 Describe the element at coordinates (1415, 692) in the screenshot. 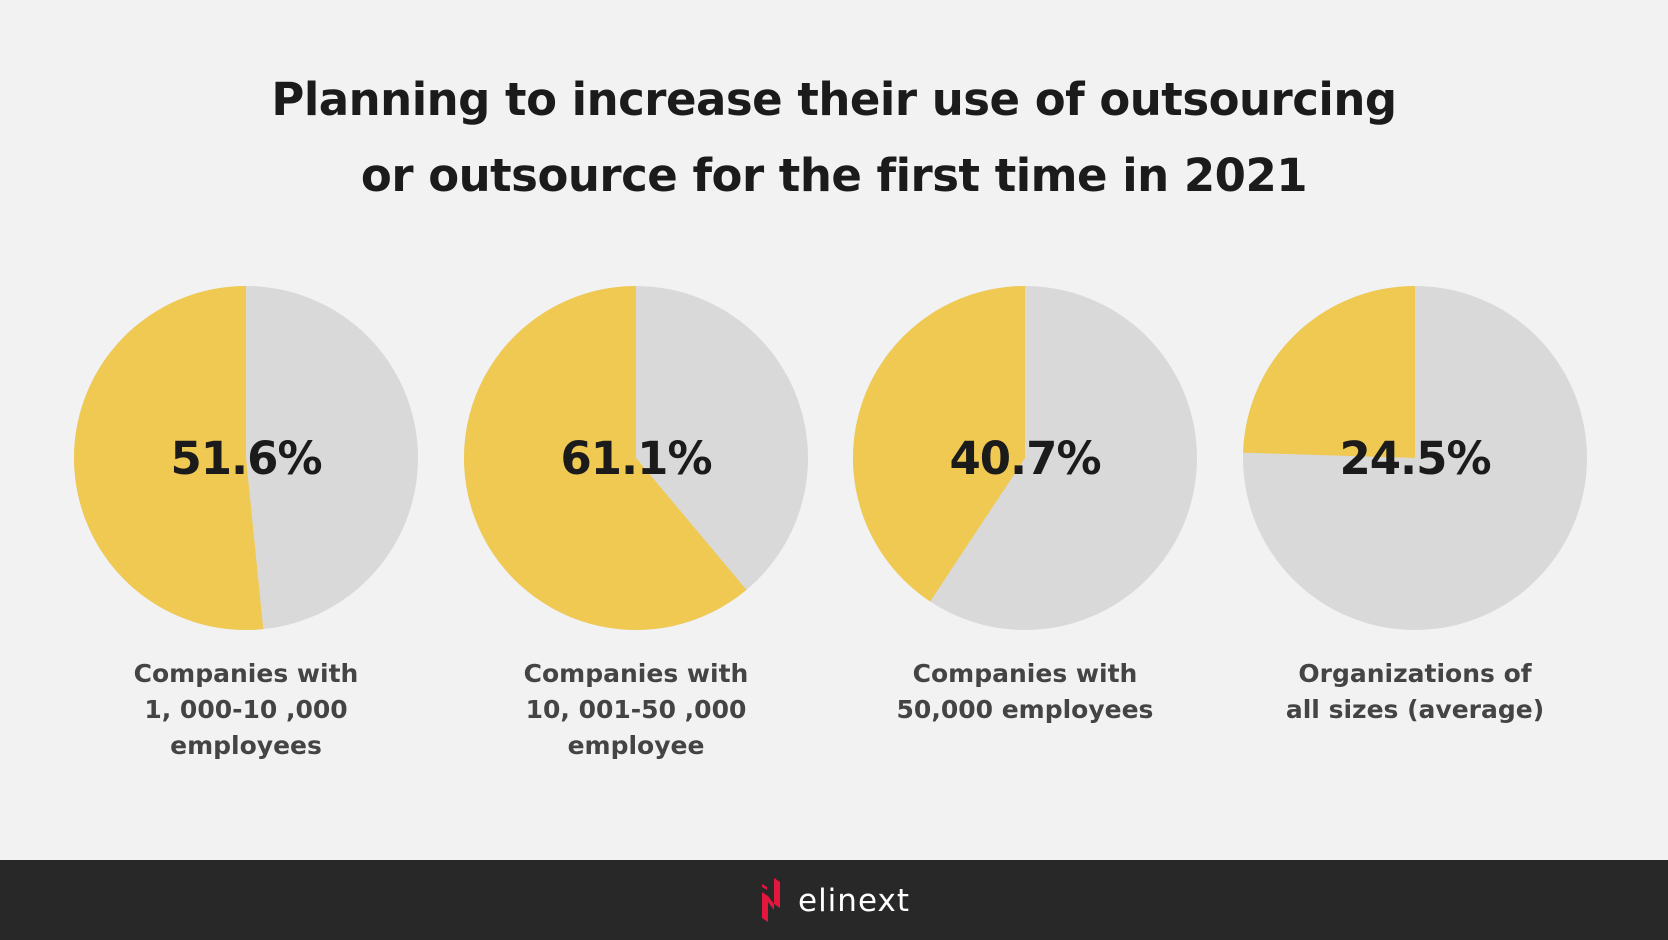

I see `caption-4: Organizations of all sizes (average)` at that location.